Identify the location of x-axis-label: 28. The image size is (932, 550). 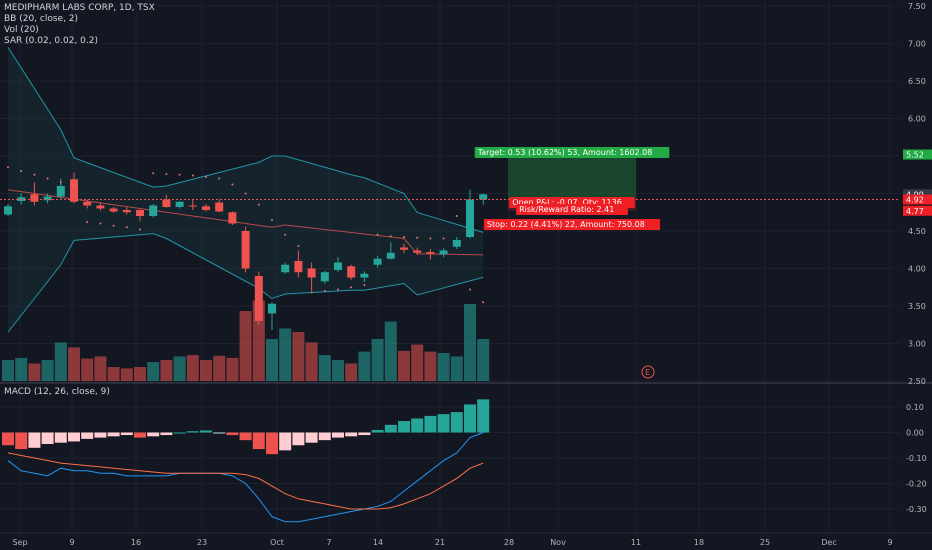
(509, 542).